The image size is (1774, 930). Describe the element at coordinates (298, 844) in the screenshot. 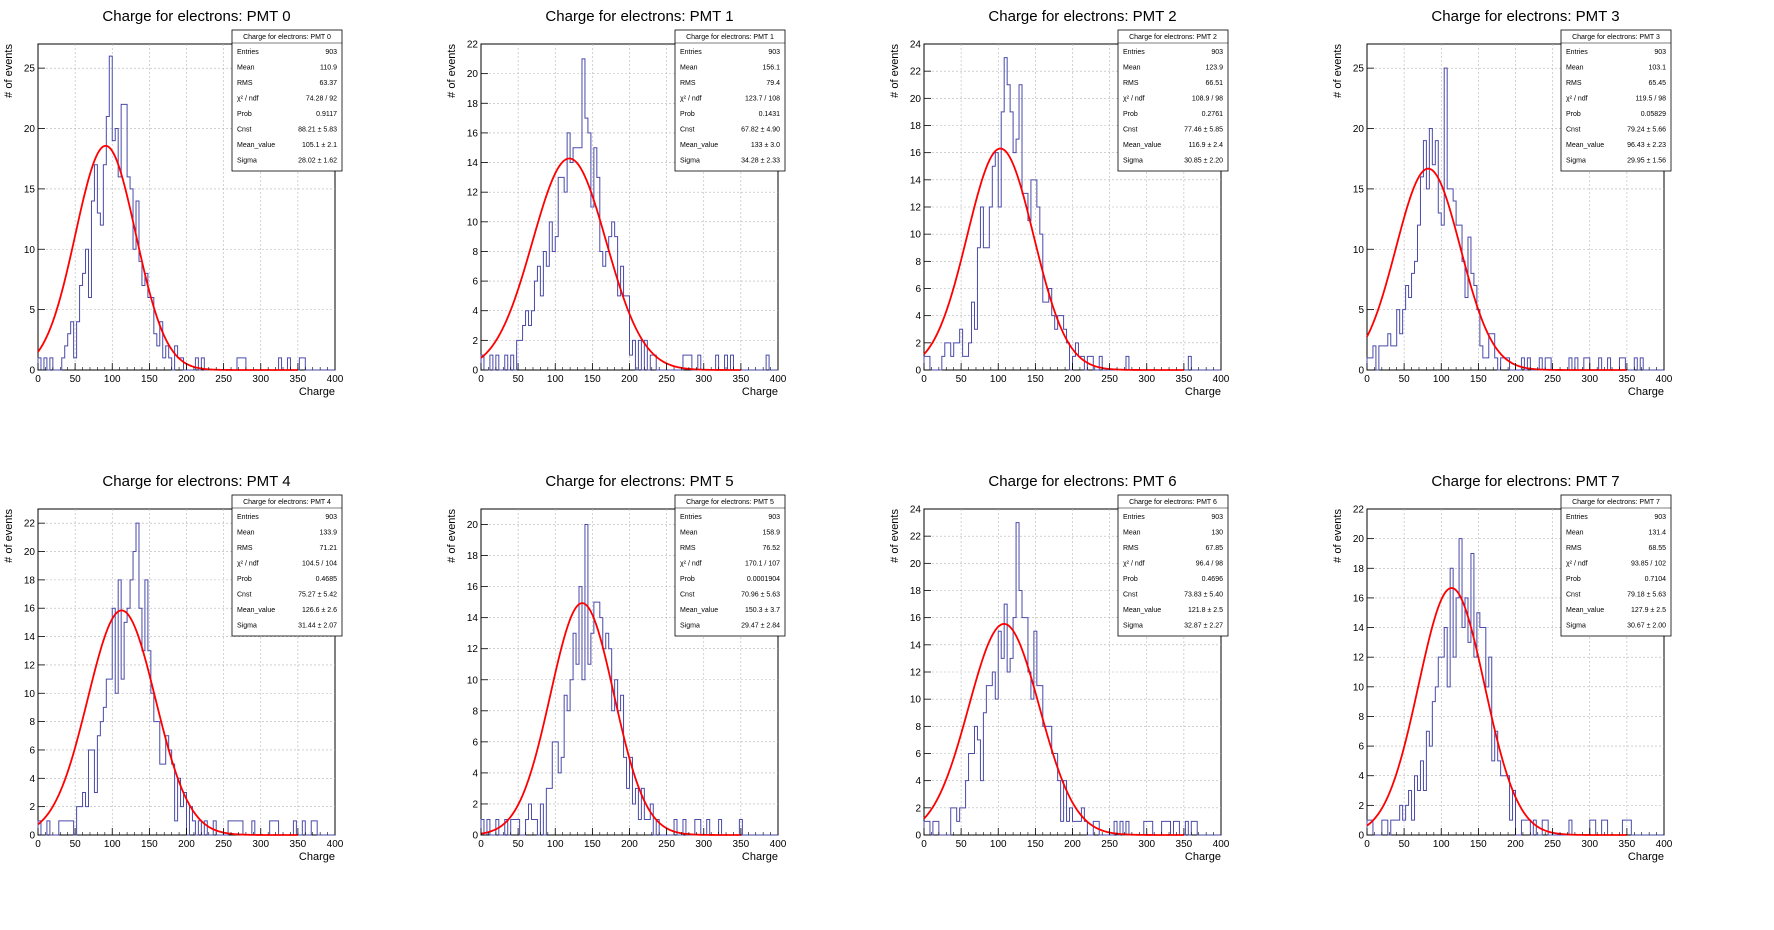

I see `x-tick-label: 350` at that location.